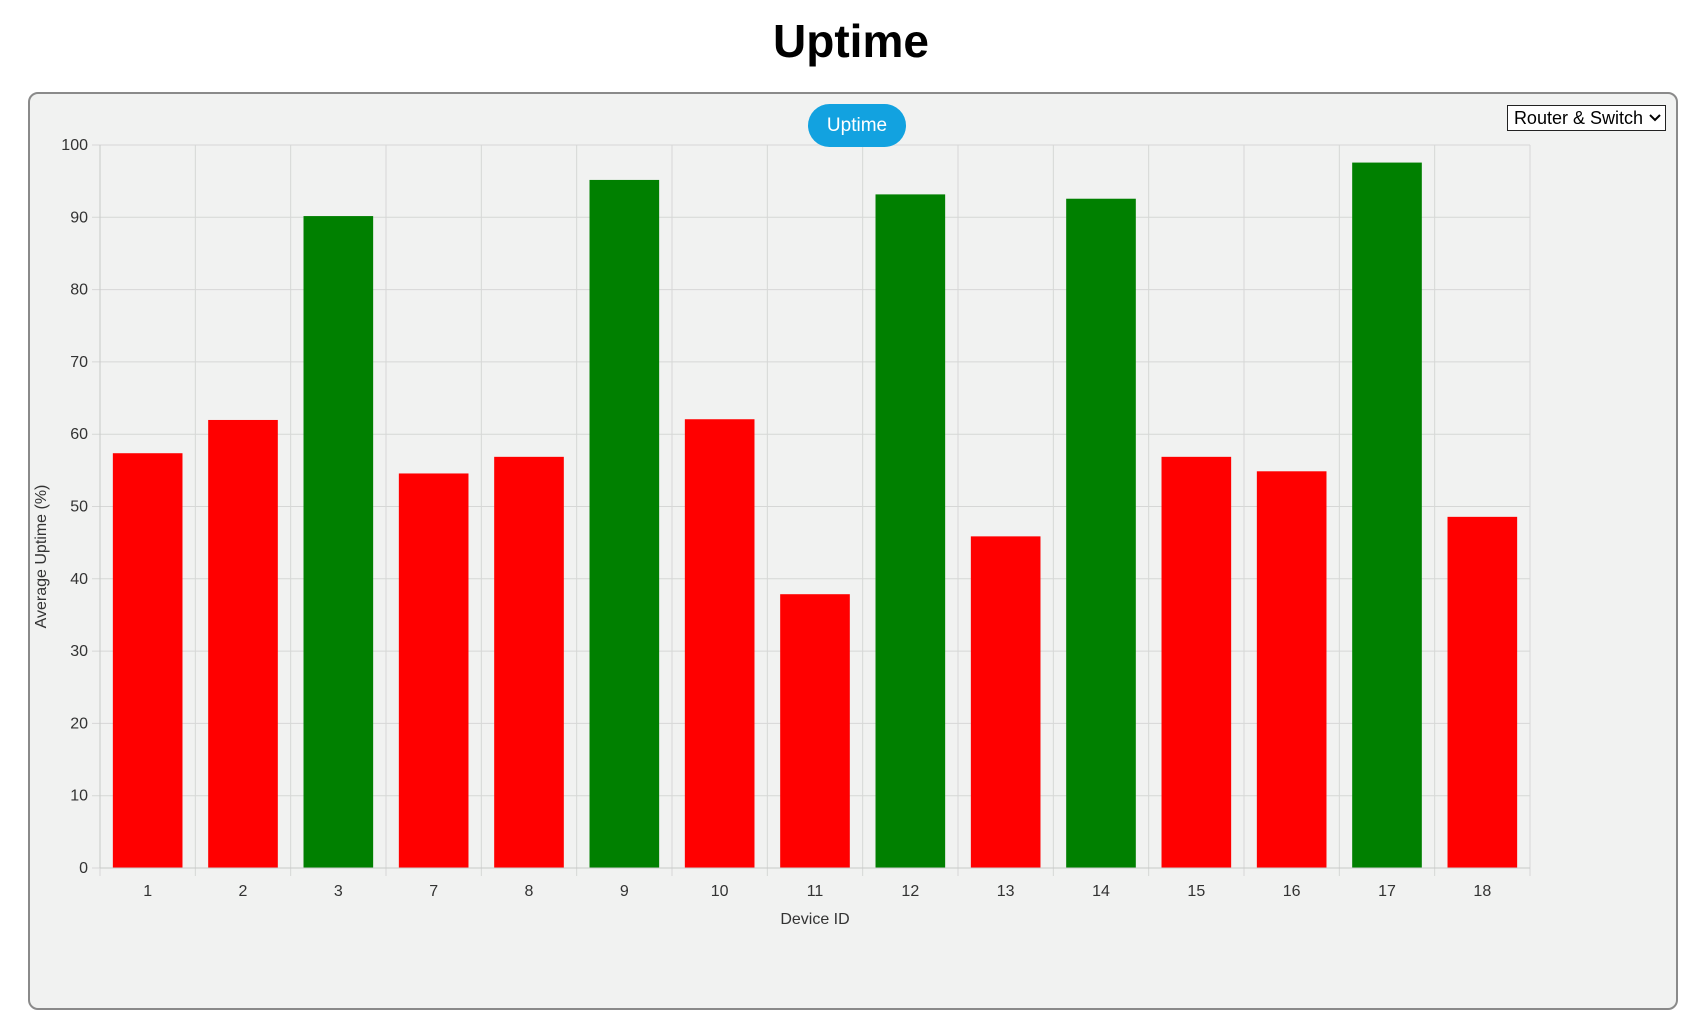 The height and width of the screenshot is (1035, 1702). What do you see at coordinates (338, 891) in the screenshot?
I see `x-tick-label: 3` at bounding box center [338, 891].